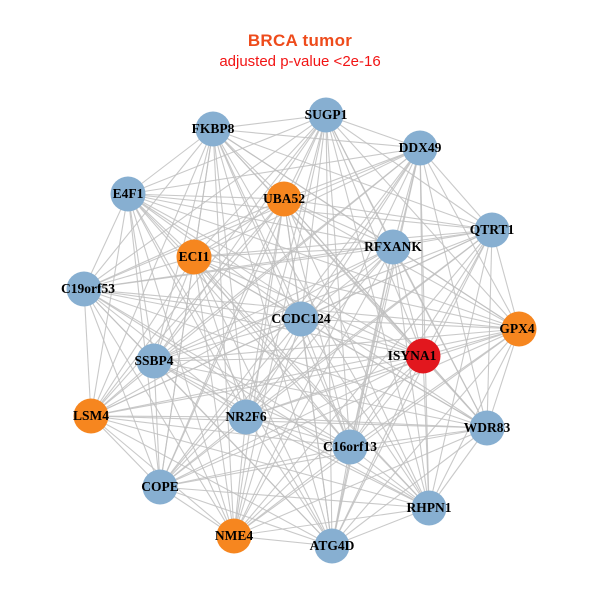 The width and height of the screenshot is (600, 600). I want to click on node-label-FKBP8: FKBP8, so click(213, 128).